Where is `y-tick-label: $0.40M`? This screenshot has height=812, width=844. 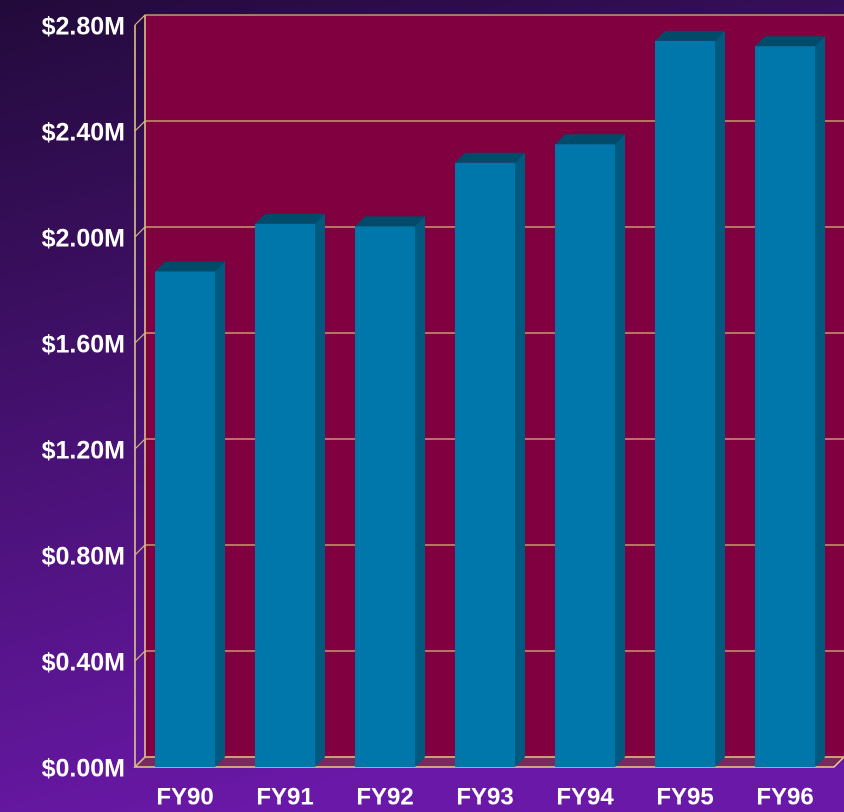
y-tick-label: $0.40M is located at coordinates (83, 663).